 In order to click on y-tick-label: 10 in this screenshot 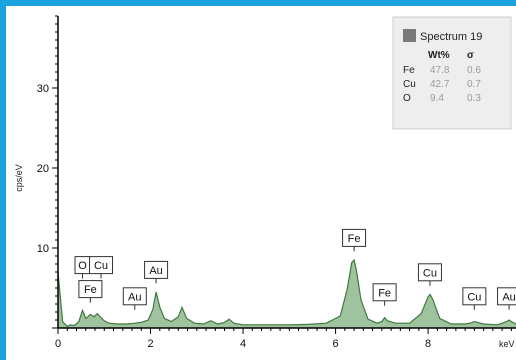, I will do `click(43, 249)`.